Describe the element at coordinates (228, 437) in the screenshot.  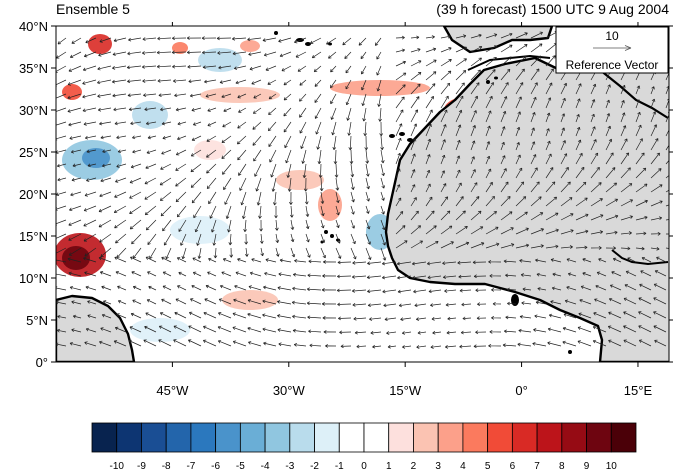
I see `colorbar-box` at that location.